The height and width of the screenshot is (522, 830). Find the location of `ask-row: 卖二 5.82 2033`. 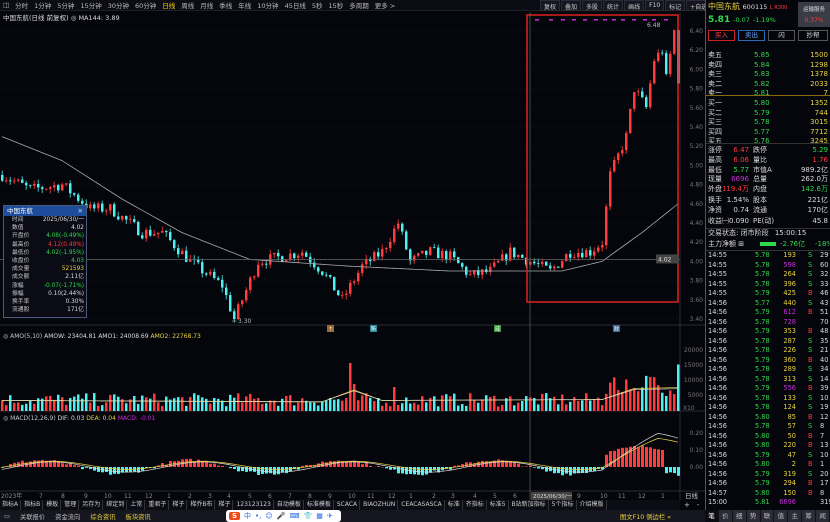

ask-row: 卖二 5.82 2033 is located at coordinates (769, 84).